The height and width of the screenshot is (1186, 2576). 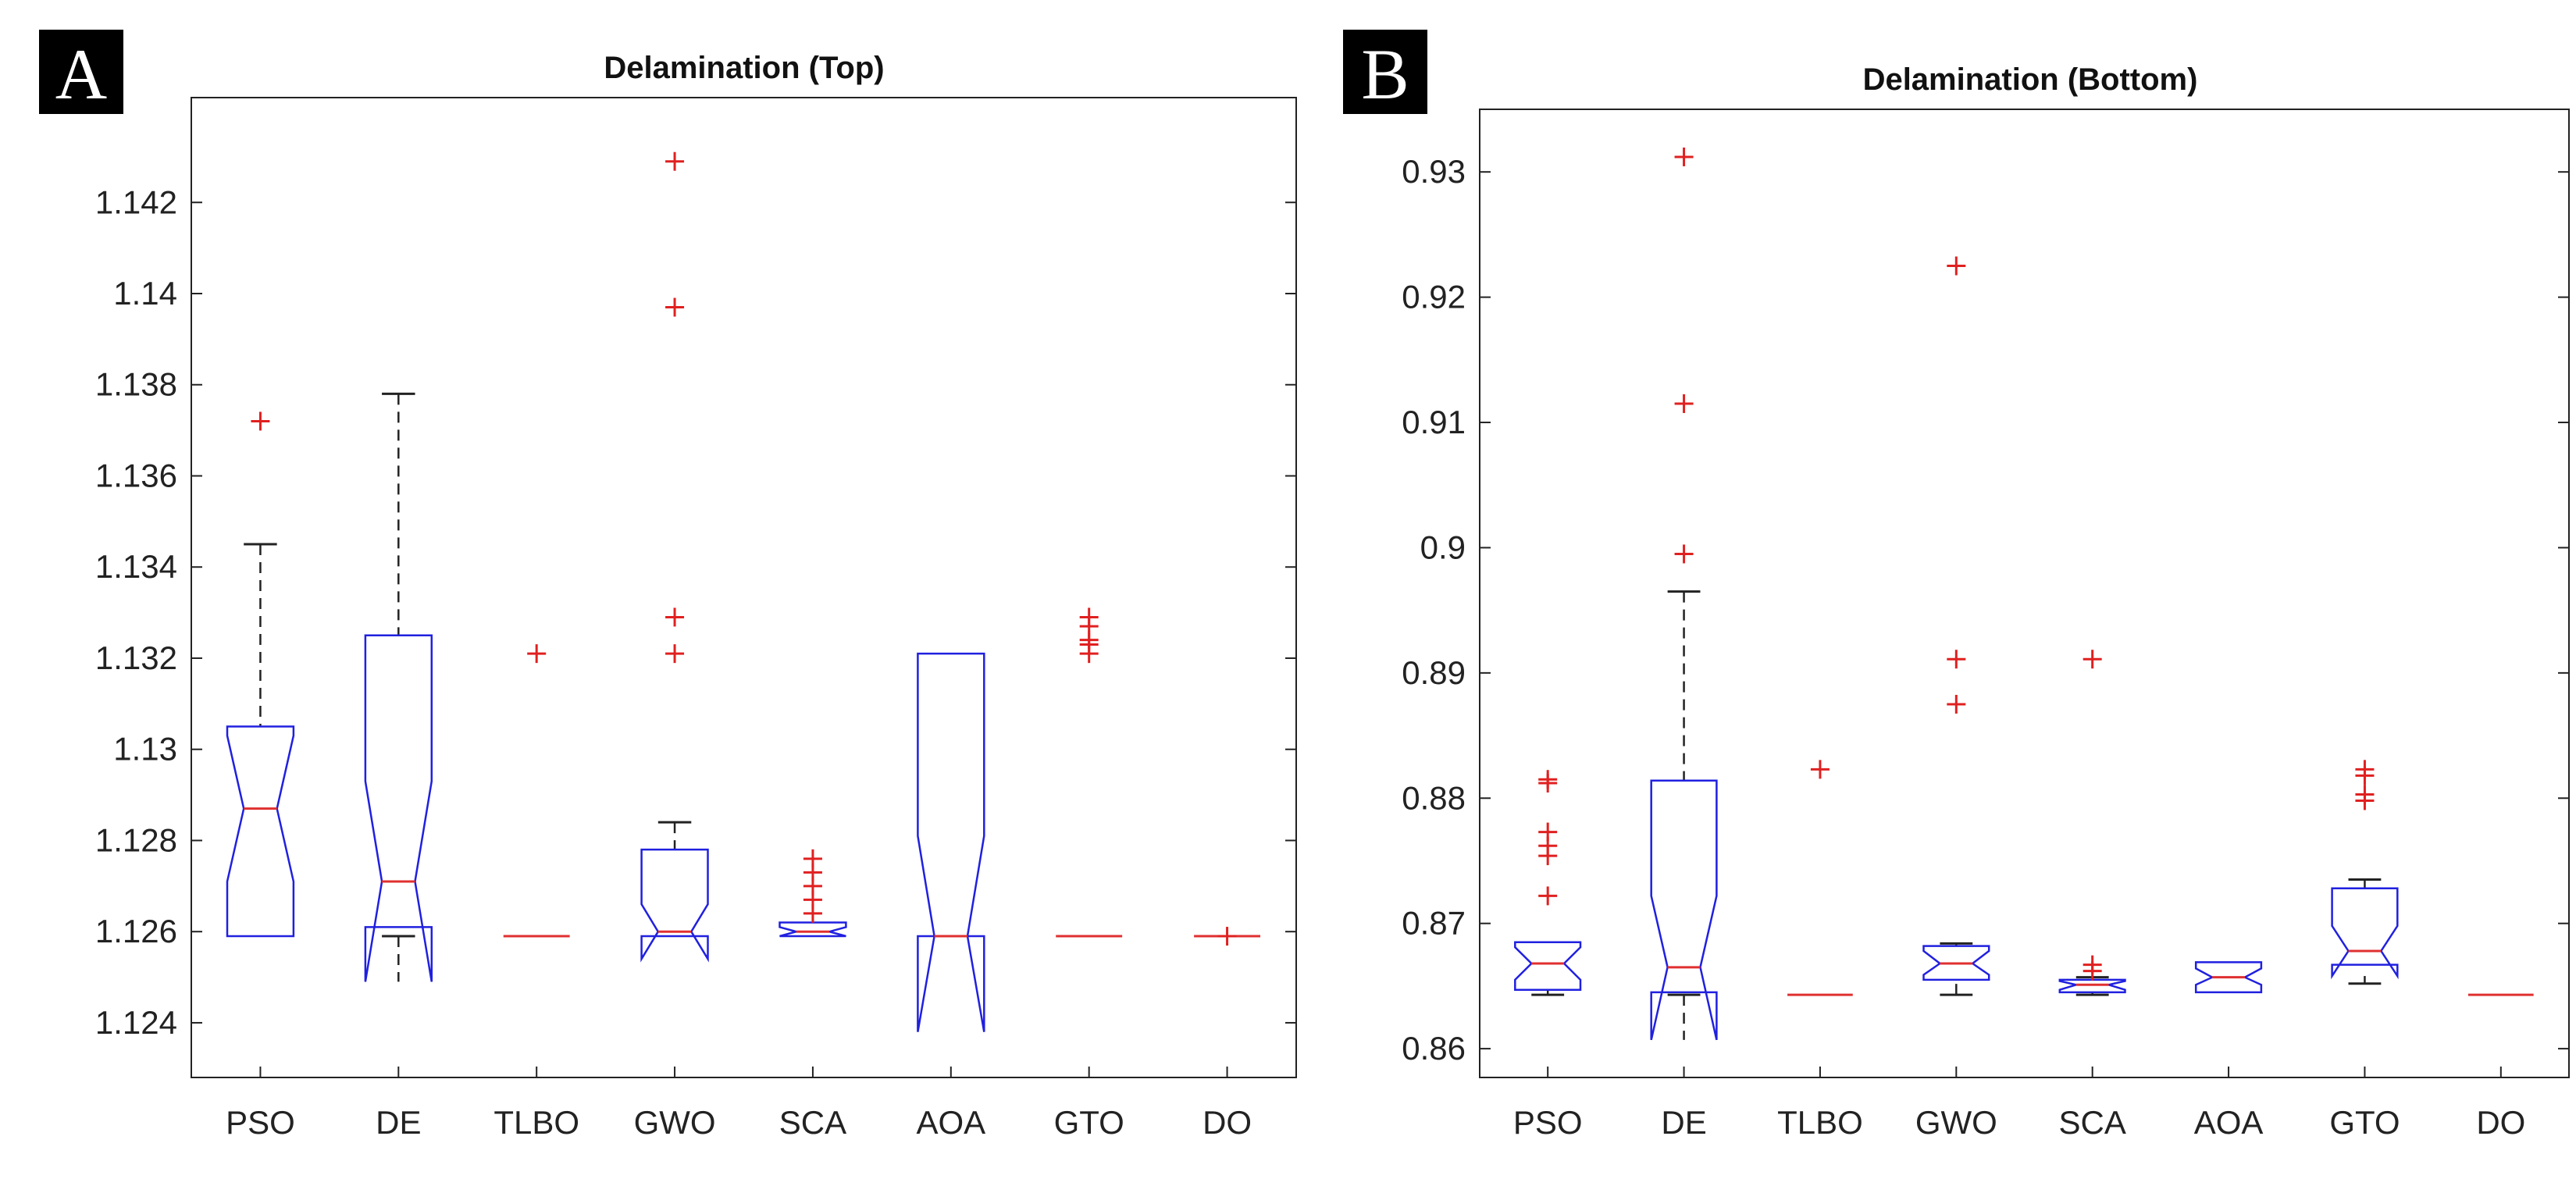 I want to click on panel-a-box-de, so click(x=398, y=808).